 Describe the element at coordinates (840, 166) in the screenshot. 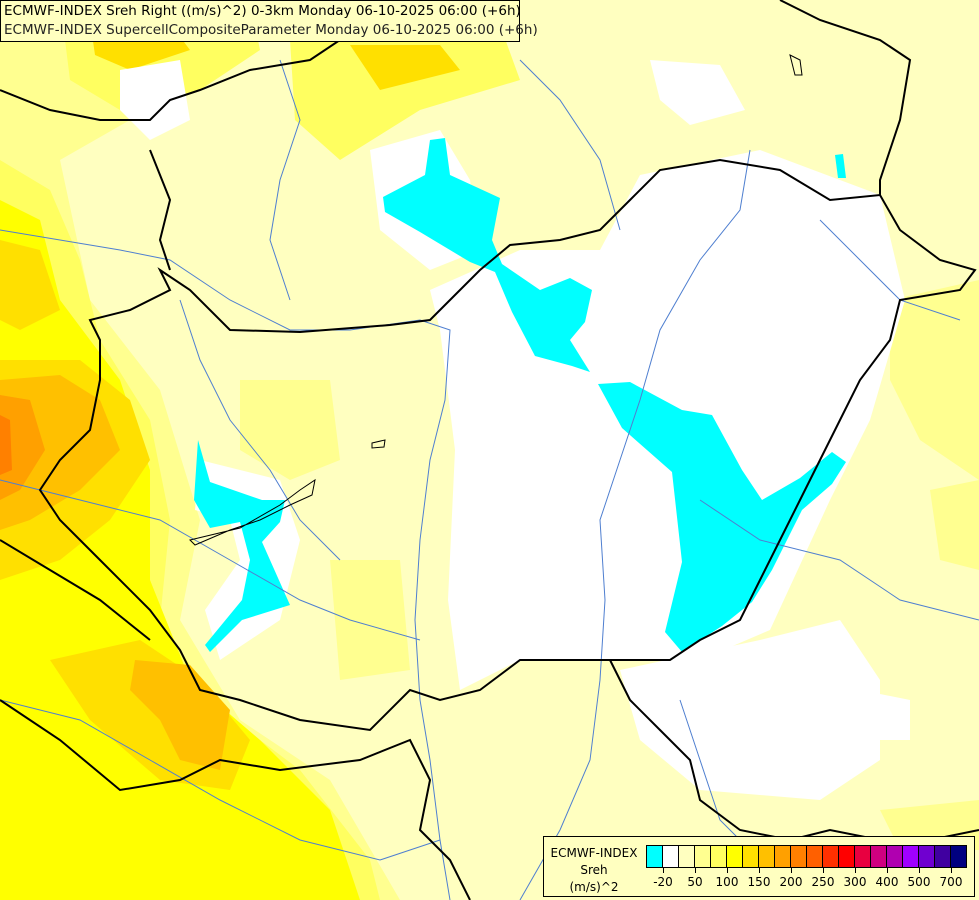

I see `sreh-field-cyan-small` at that location.